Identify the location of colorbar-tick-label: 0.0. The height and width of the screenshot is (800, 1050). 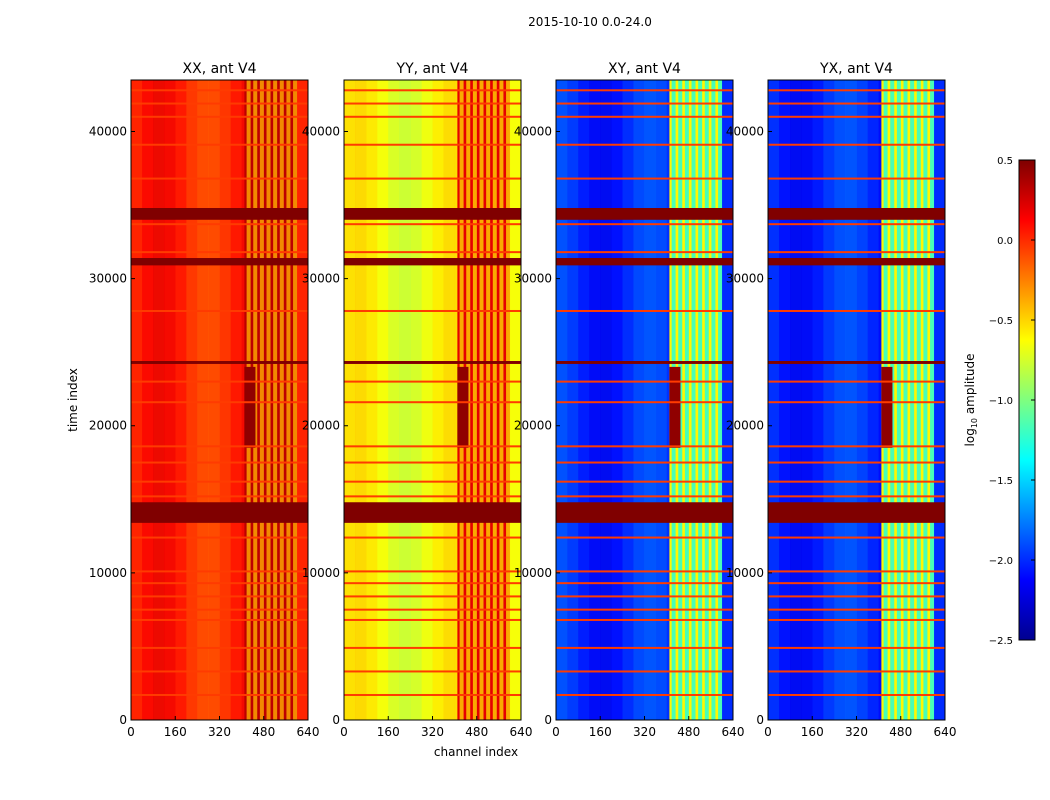
(1005, 241).